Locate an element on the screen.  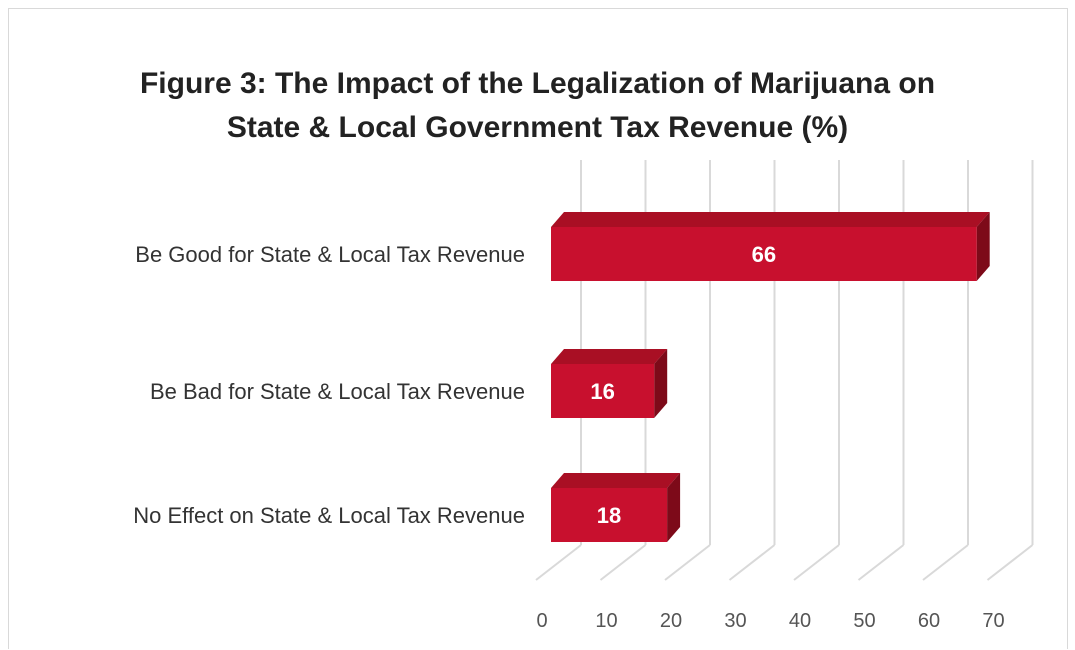
category-label-1: Be Bad for State & Local Tax Revenue is located at coordinates (337, 391).